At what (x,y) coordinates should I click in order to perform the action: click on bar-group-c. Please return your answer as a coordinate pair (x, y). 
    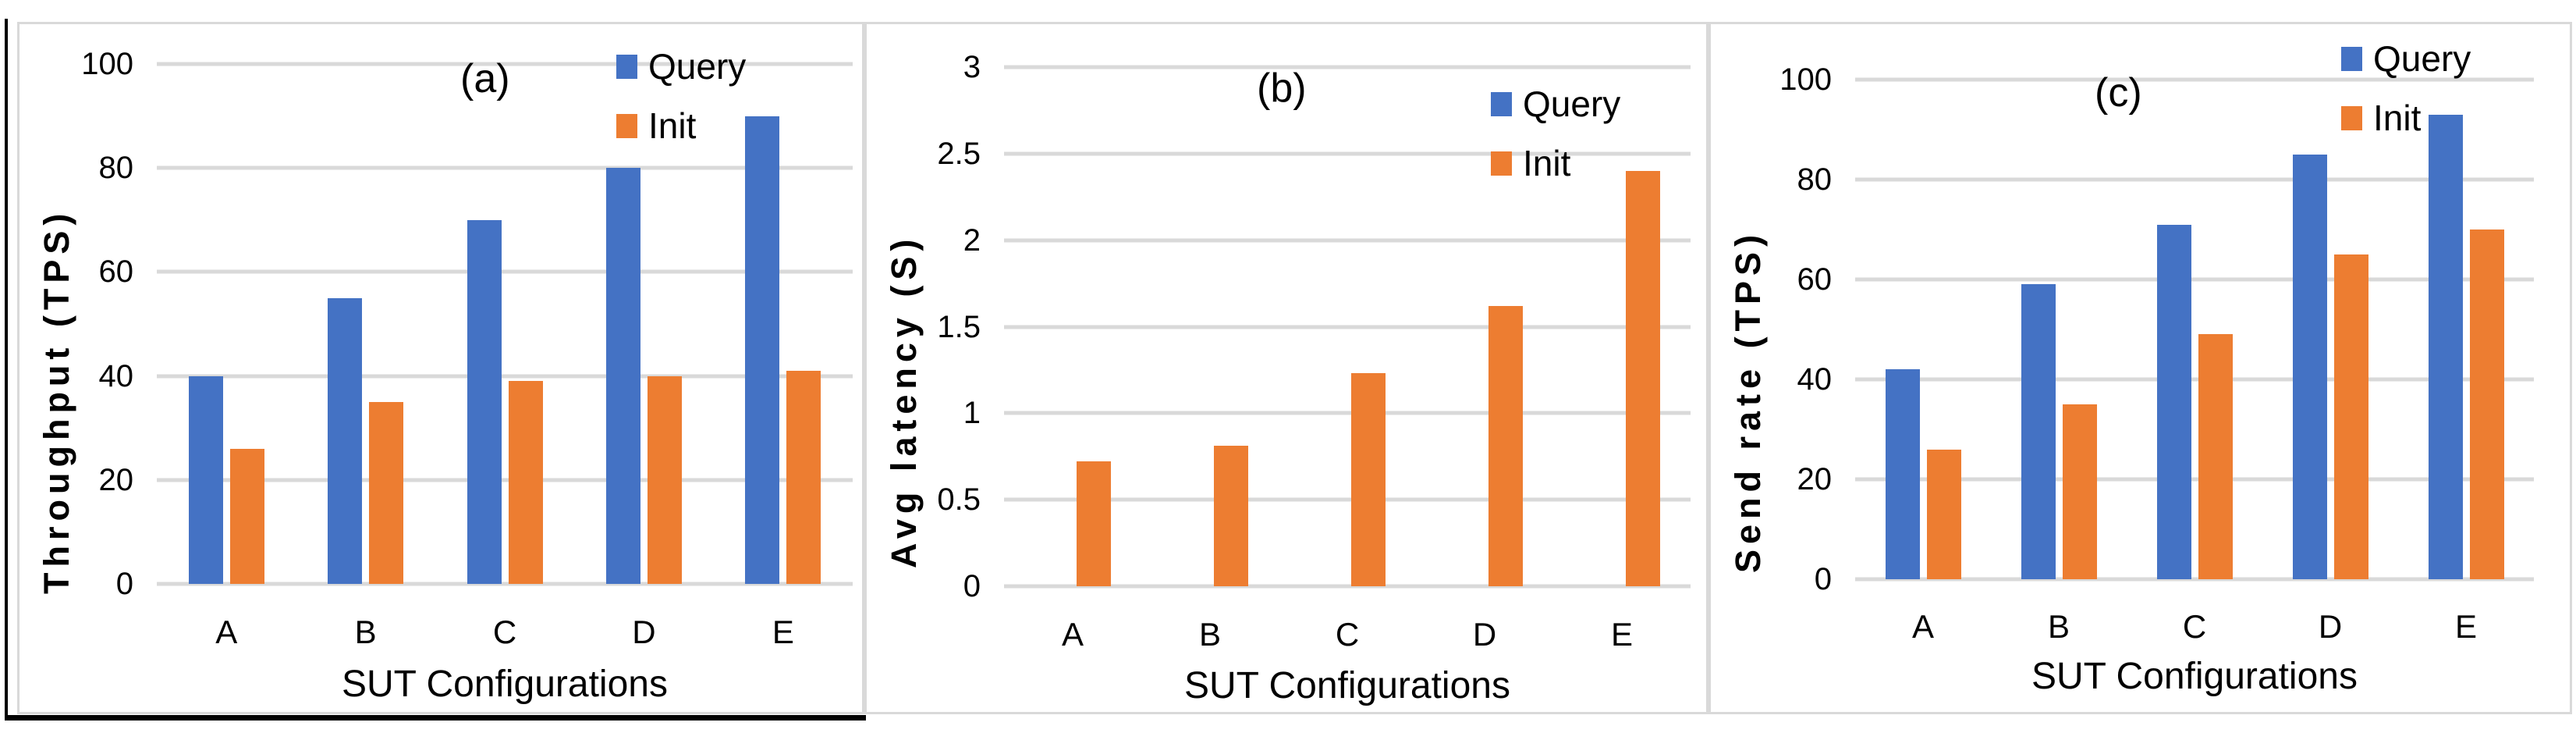
    Looking at the image, I should click on (2194, 329).